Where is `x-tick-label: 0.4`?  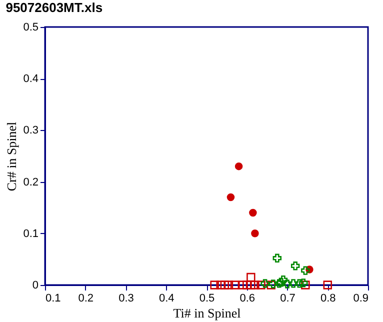 x-tick-label: 0.4 is located at coordinates (166, 298).